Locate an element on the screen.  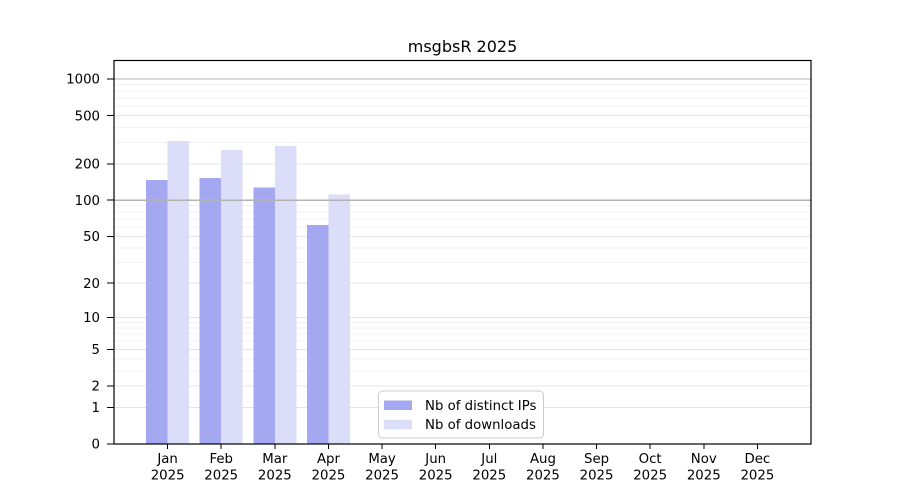
bar-nb-of-downloads-mar-2025 is located at coordinates (285, 294).